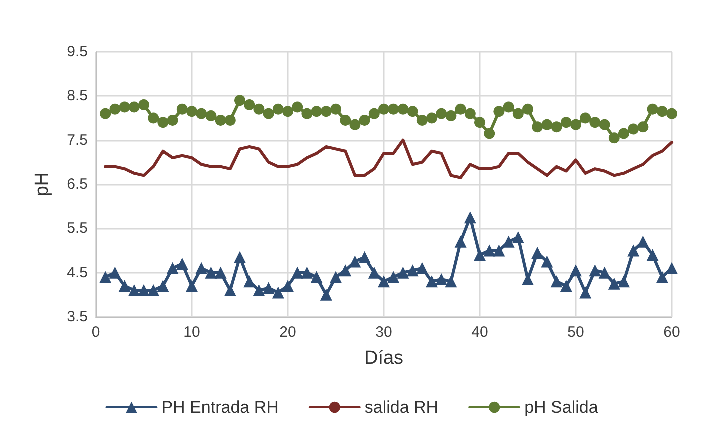 The image size is (704, 437). Describe the element at coordinates (77, 229) in the screenshot. I see `y-tick-label: 5.5` at that location.